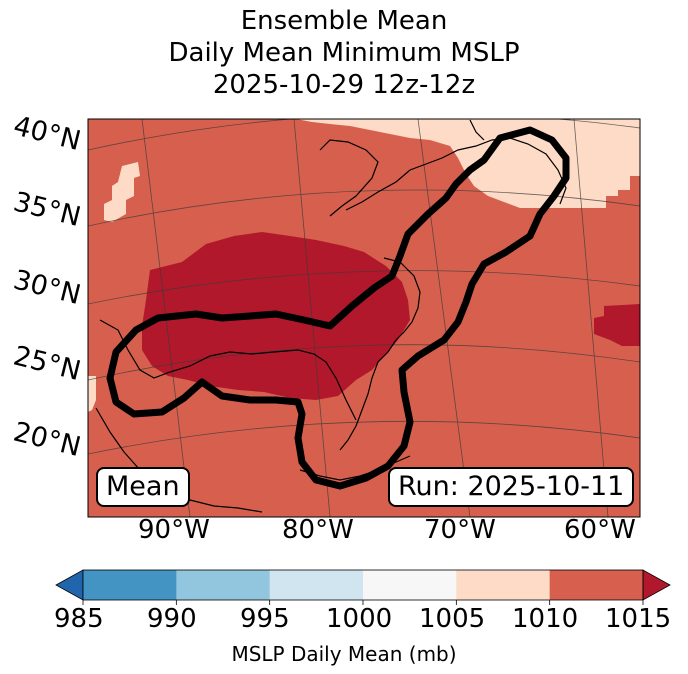 This screenshot has height=674, width=688. What do you see at coordinates (172, 619) in the screenshot?
I see `colorbar-tick-990: 990` at bounding box center [172, 619].